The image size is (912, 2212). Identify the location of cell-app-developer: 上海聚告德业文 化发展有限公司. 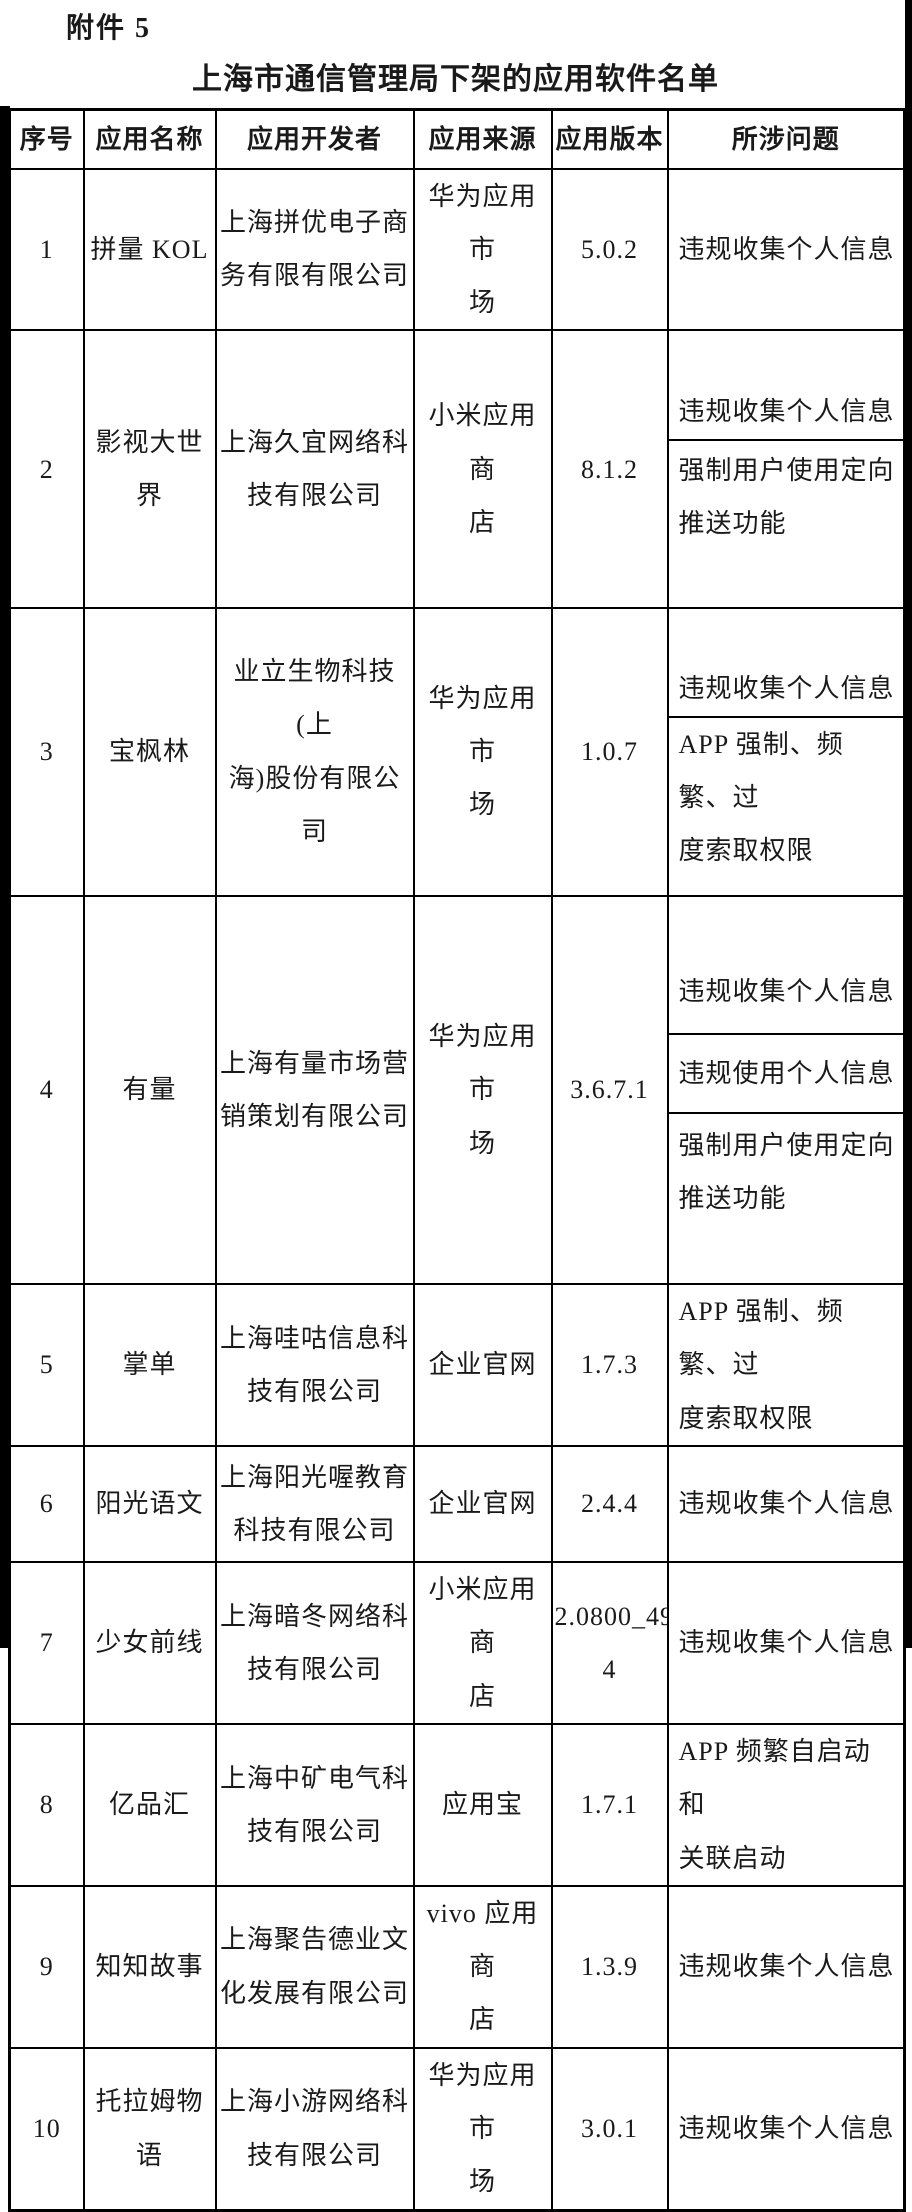
(314, 1966).